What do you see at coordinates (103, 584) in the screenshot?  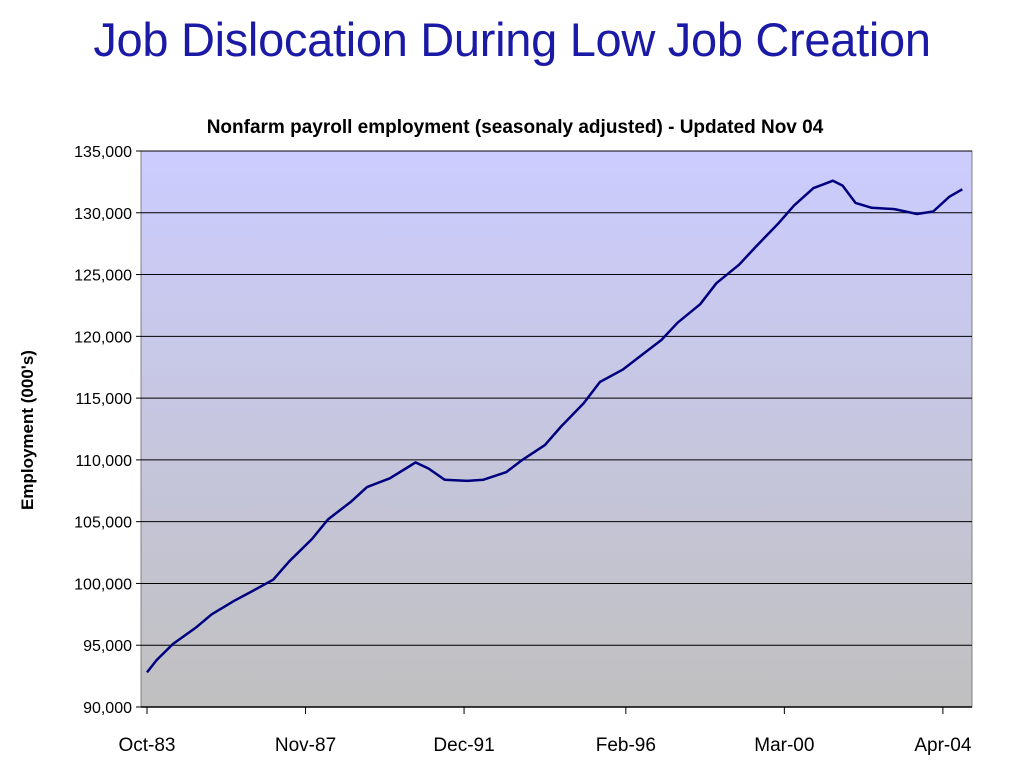 I see `y-tick-label: 100,000` at bounding box center [103, 584].